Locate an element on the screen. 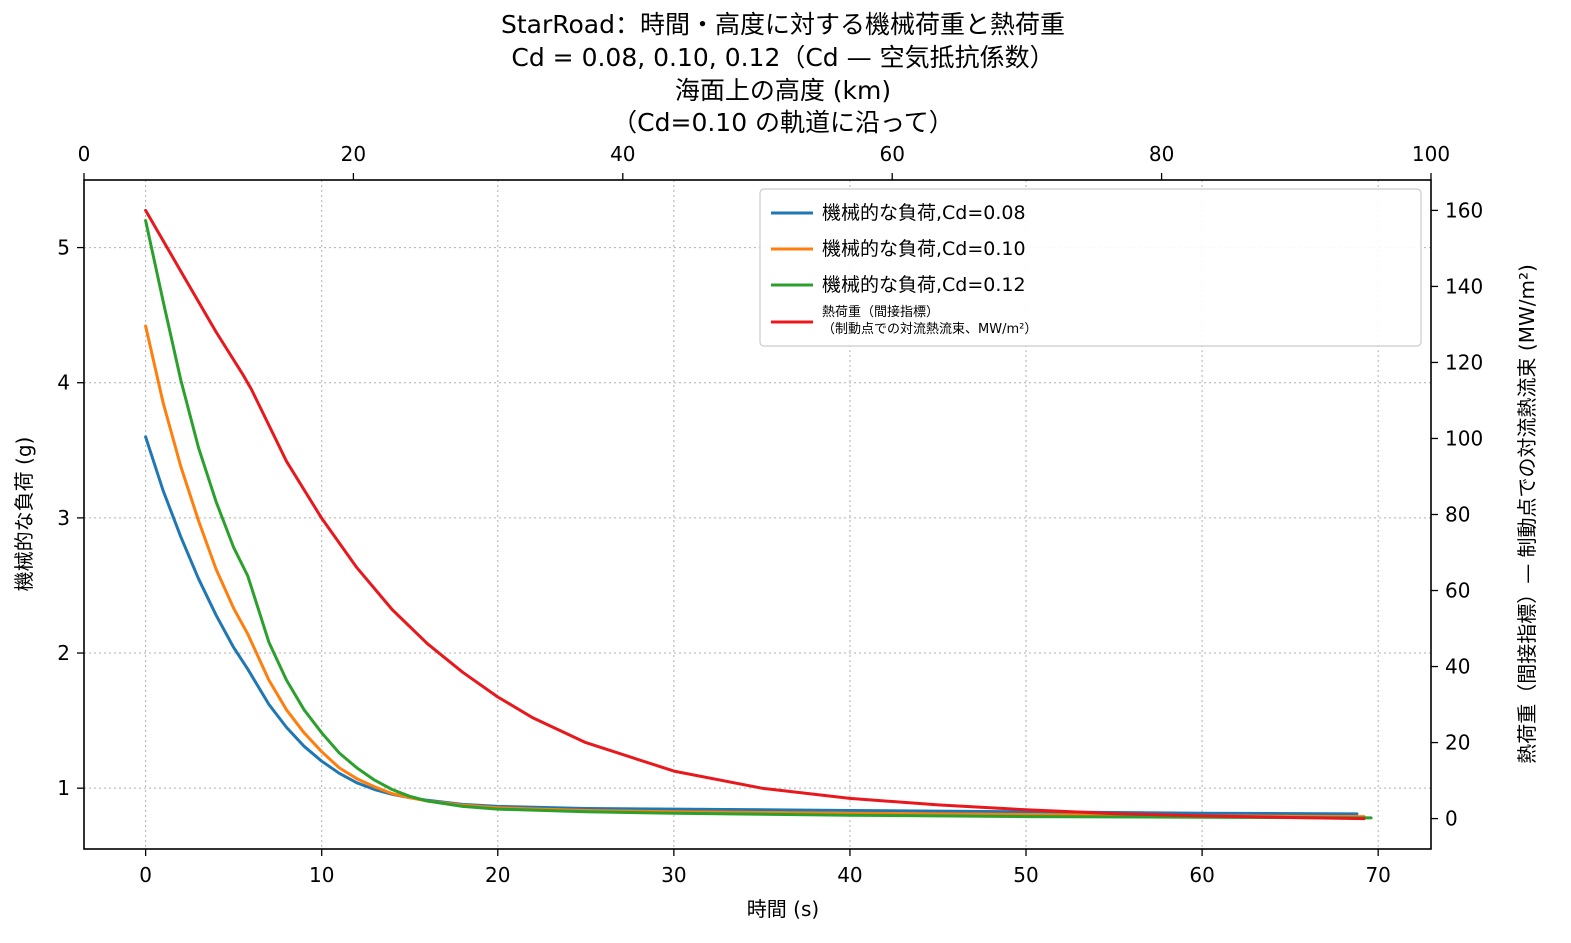  top-axis-label-line1: 海面上の高度 (km) is located at coordinates (783, 90).